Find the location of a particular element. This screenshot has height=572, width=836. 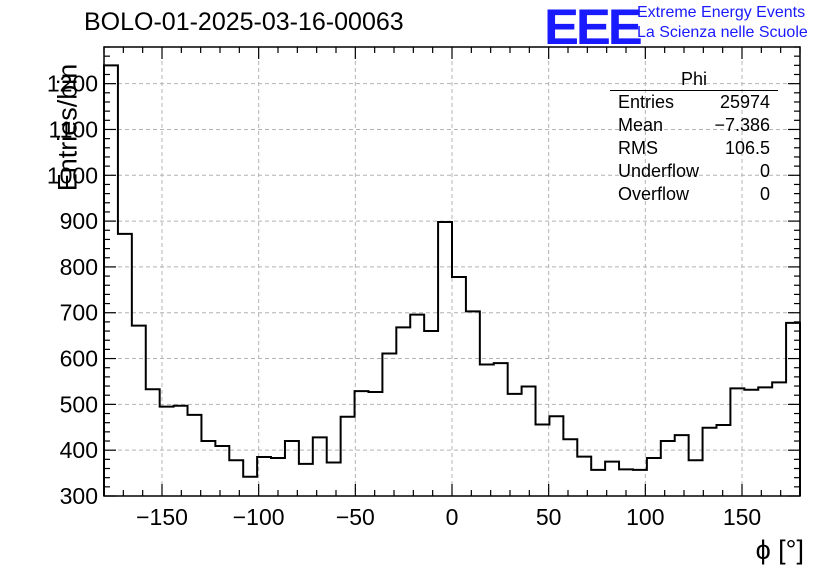

y-tick-label: 1200 is located at coordinates (72, 84).